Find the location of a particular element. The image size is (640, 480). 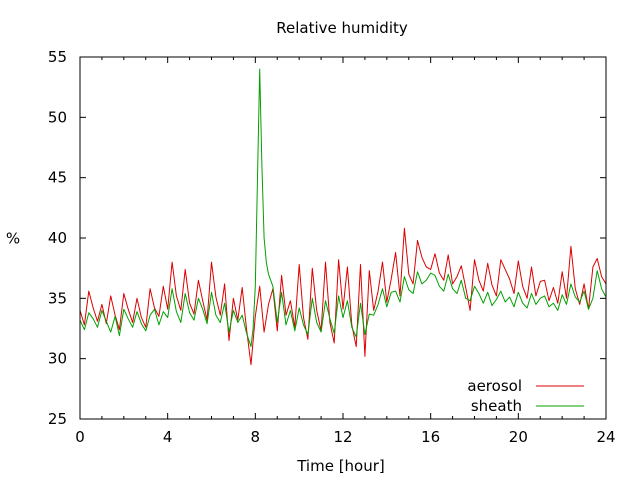

y-tick-label: 55 is located at coordinates (57, 57).